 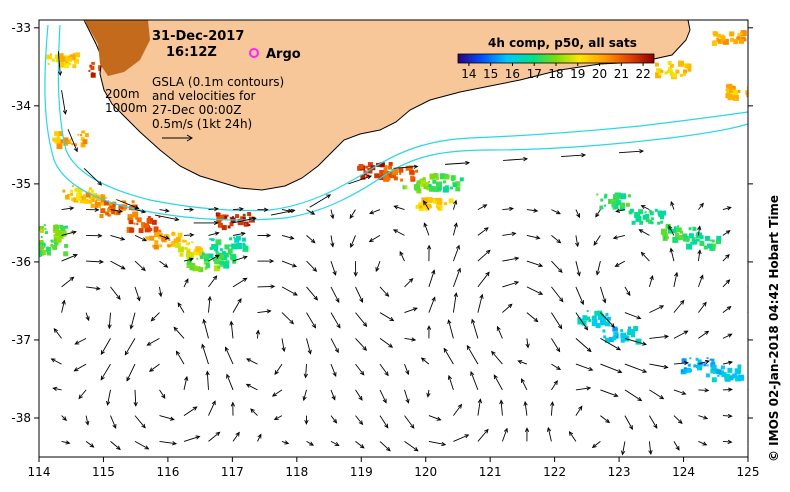 What do you see at coordinates (21, 262) in the screenshot?
I see `y-tick-label: -36` at bounding box center [21, 262].